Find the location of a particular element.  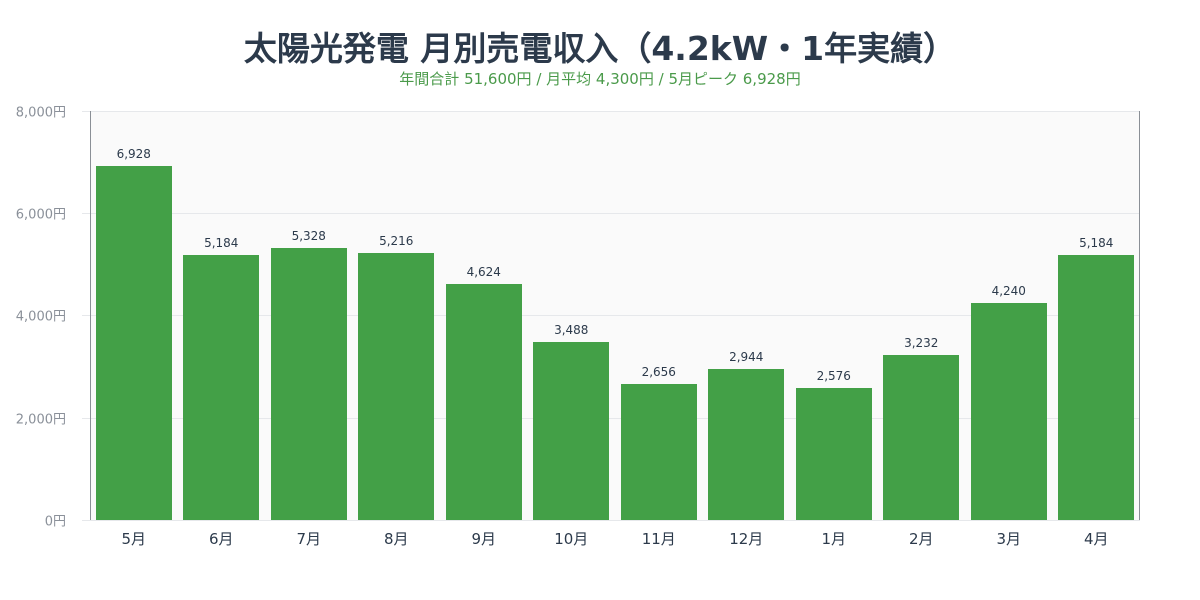

x-tick-label: 3月 is located at coordinates (1009, 539).